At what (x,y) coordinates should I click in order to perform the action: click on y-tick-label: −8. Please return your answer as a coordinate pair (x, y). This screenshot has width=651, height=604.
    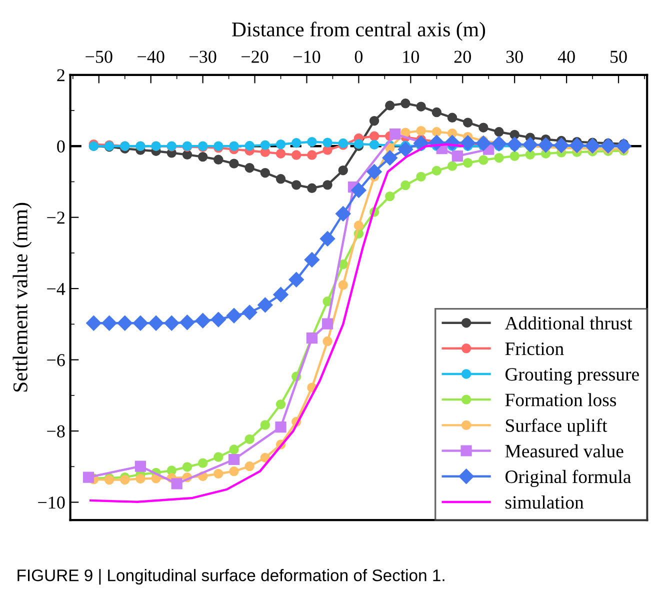
    Looking at the image, I should click on (56, 431).